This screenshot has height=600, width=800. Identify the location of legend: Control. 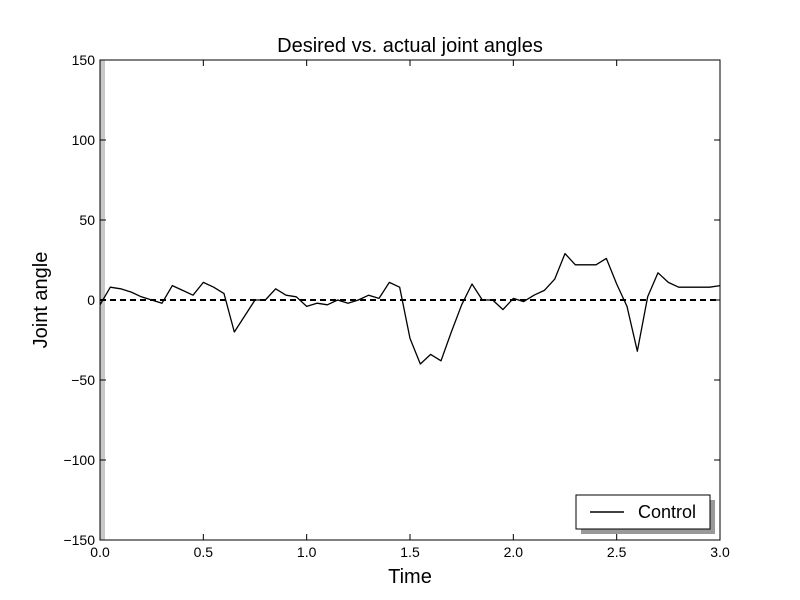
(645, 514).